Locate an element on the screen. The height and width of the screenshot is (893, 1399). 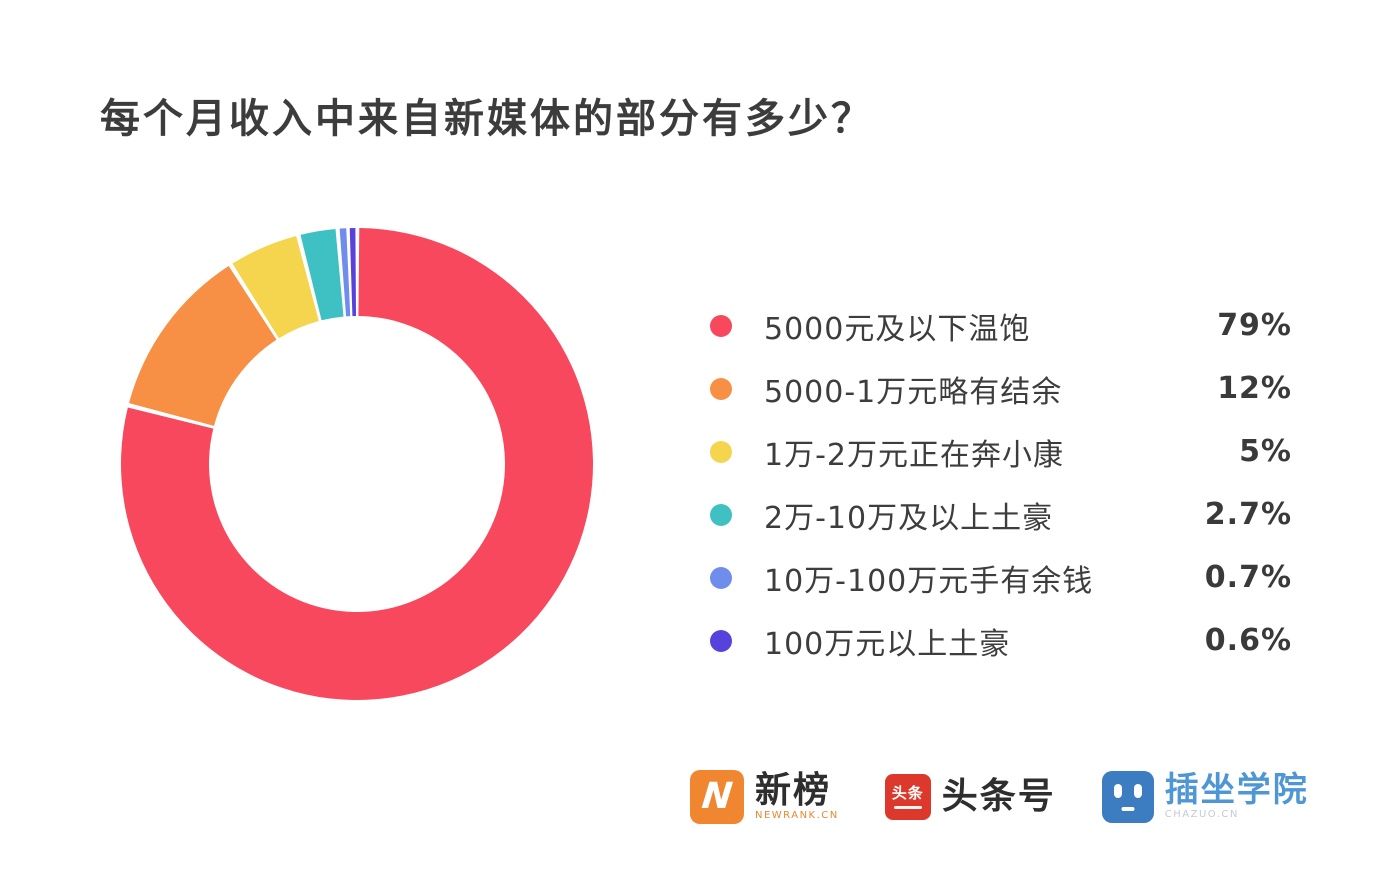
chazuo-logo: 插坐学院 CHAZUO.CN is located at coordinates (1205, 796).